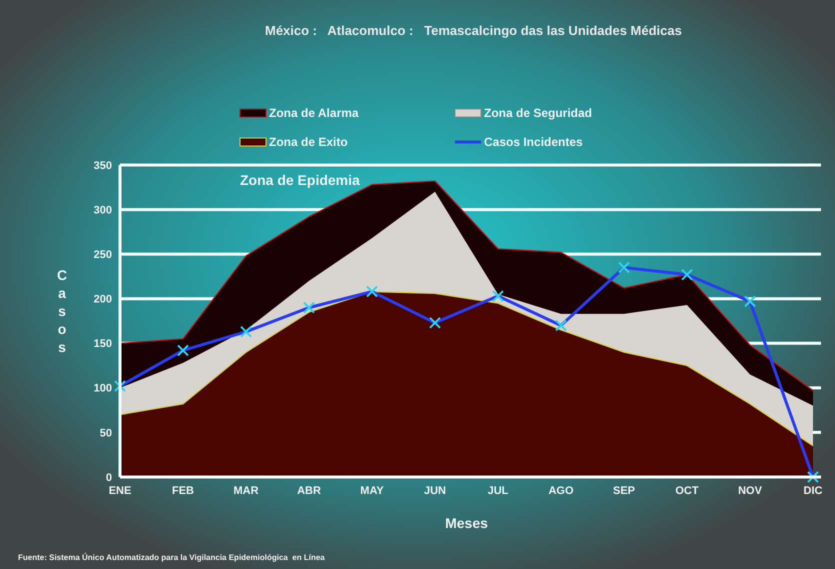  What do you see at coordinates (103, 210) in the screenshot?
I see `y-tick-label: 300` at bounding box center [103, 210].